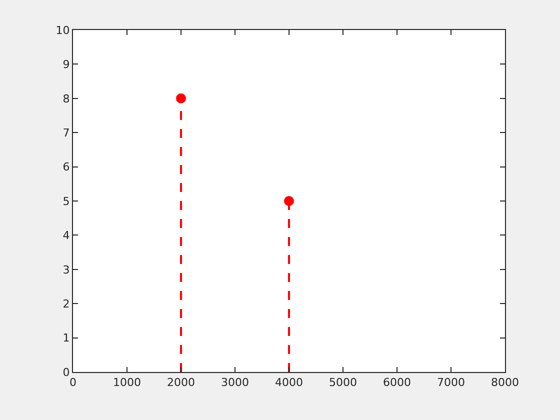 This screenshot has height=420, width=560. I want to click on y-tick-label: 3, so click(66, 269).